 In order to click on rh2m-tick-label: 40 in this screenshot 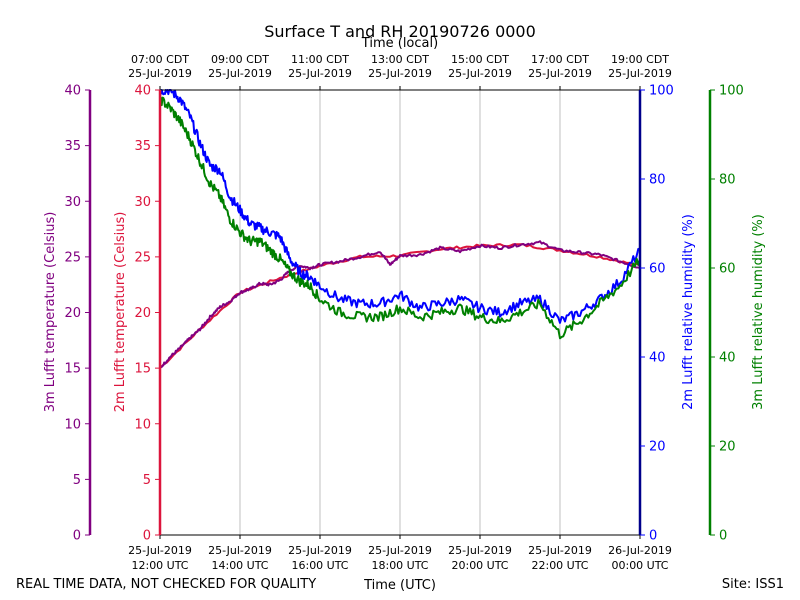, I will do `click(657, 358)`.